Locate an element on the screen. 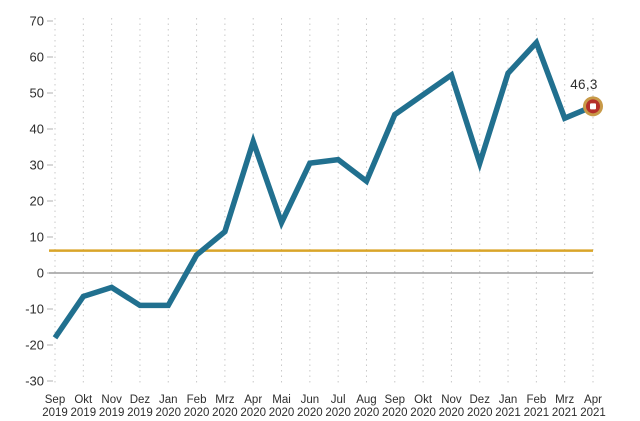 This screenshot has height=421, width=640. y-axis-tick-label: 70 is located at coordinates (37, 21).